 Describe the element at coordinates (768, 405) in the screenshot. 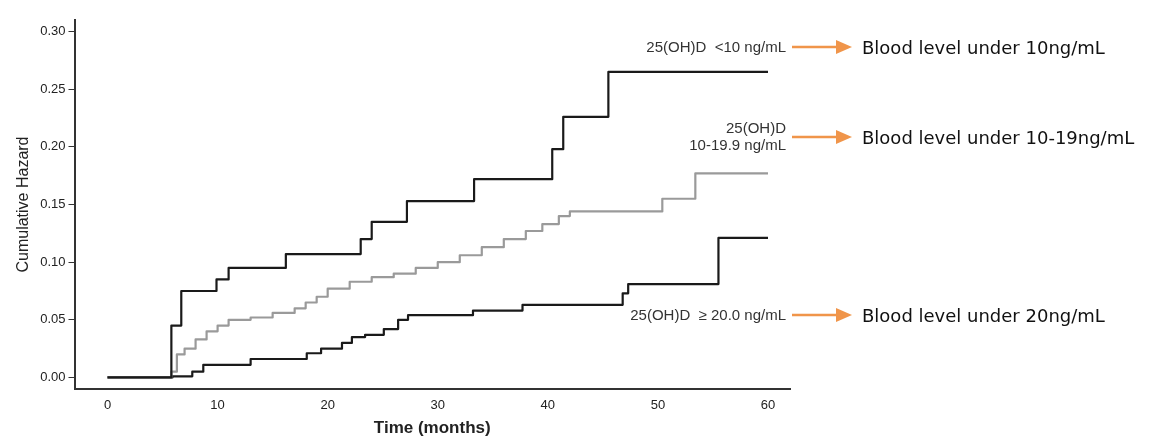

I see `x-tick-label: 60` at that location.